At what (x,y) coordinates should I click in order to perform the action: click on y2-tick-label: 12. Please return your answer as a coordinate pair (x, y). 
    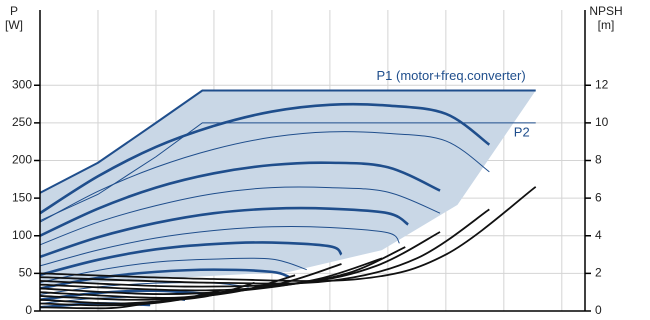
    Looking at the image, I should click on (602, 84).